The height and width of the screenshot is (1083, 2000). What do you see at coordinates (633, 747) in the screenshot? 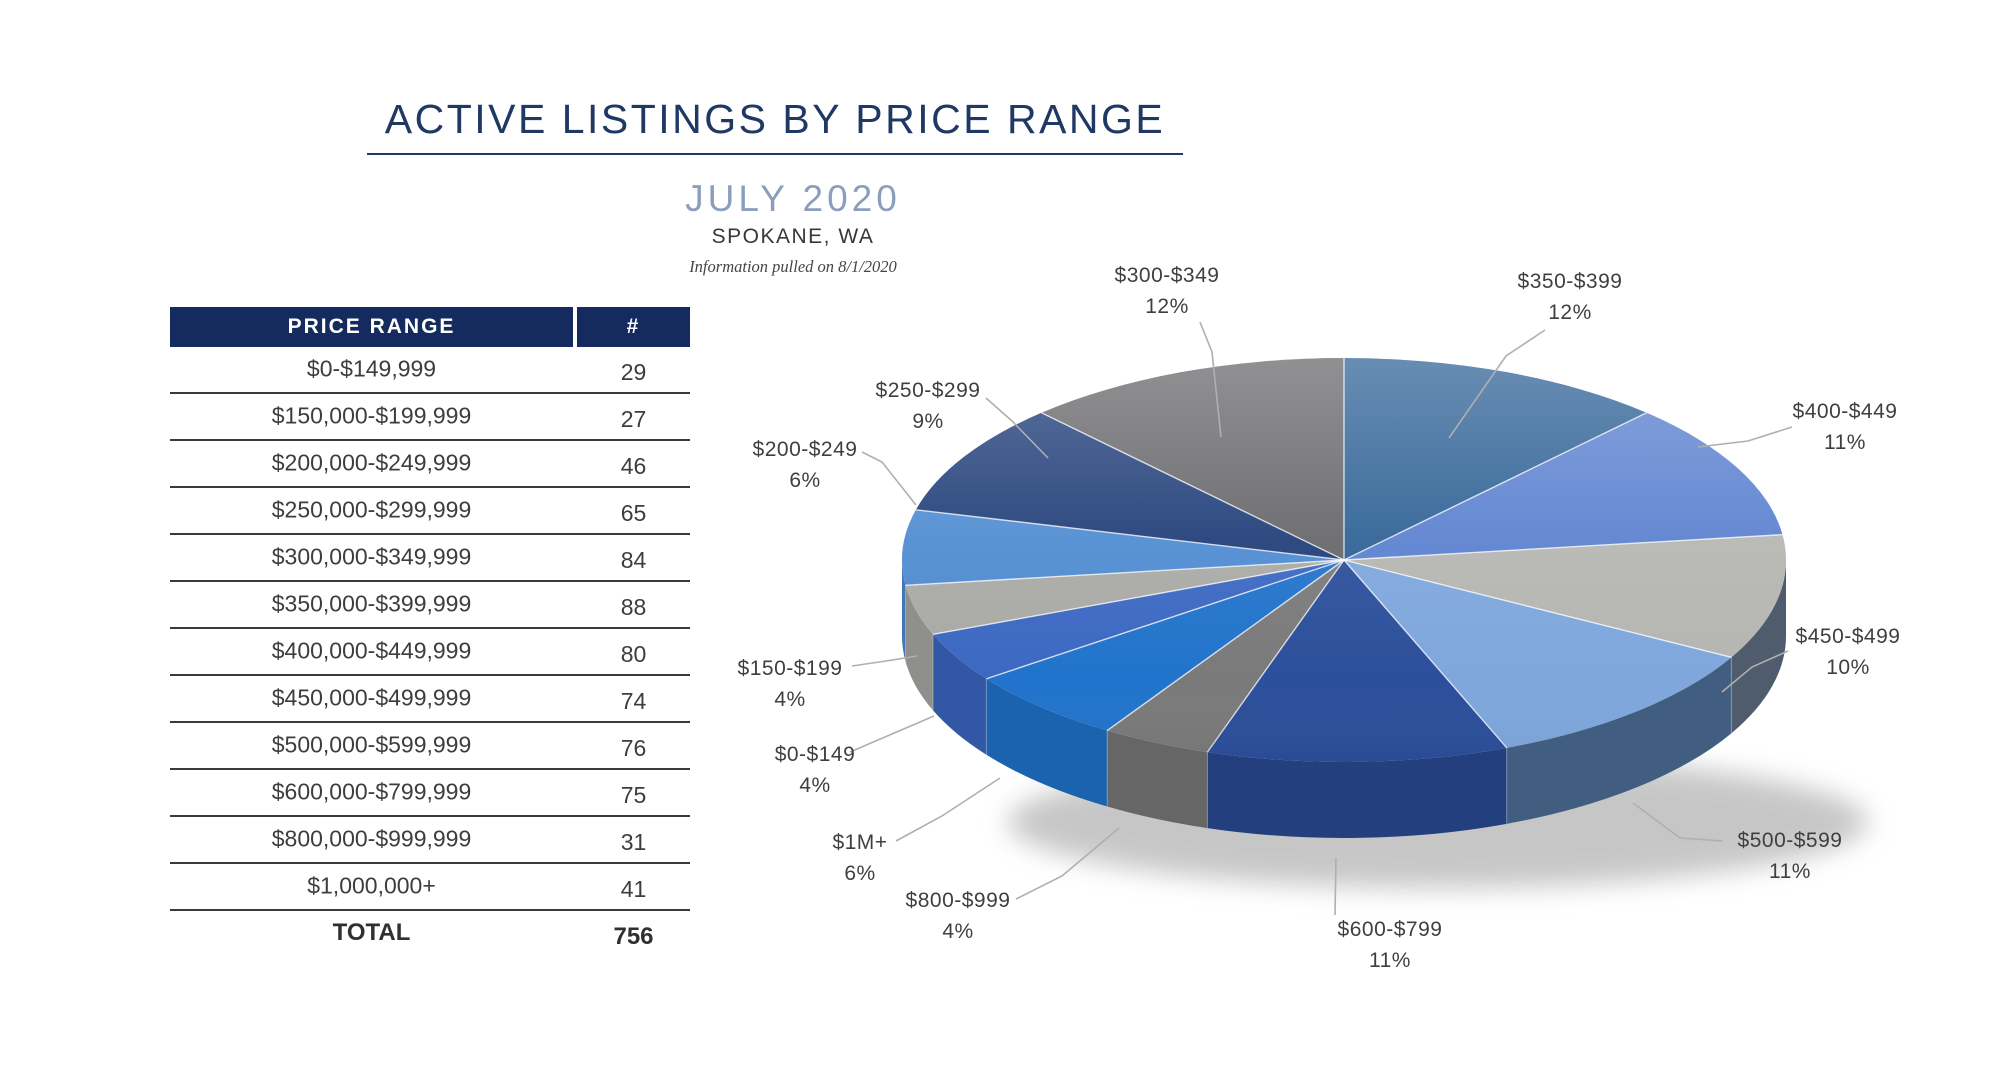
I see `count-cell: 76` at bounding box center [633, 747].